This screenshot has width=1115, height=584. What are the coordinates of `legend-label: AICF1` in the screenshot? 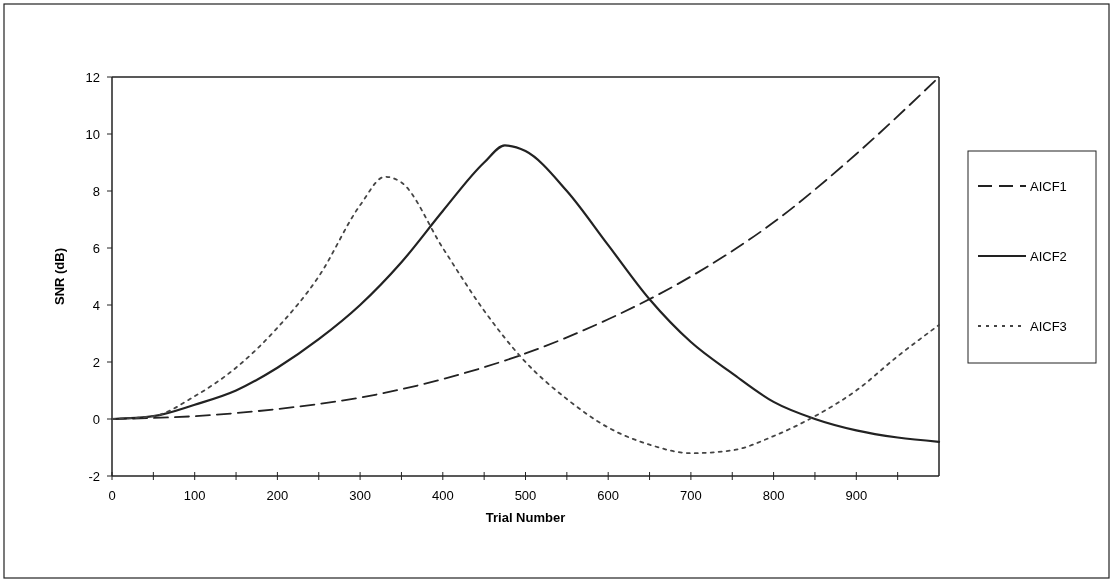 It's located at (1048, 186).